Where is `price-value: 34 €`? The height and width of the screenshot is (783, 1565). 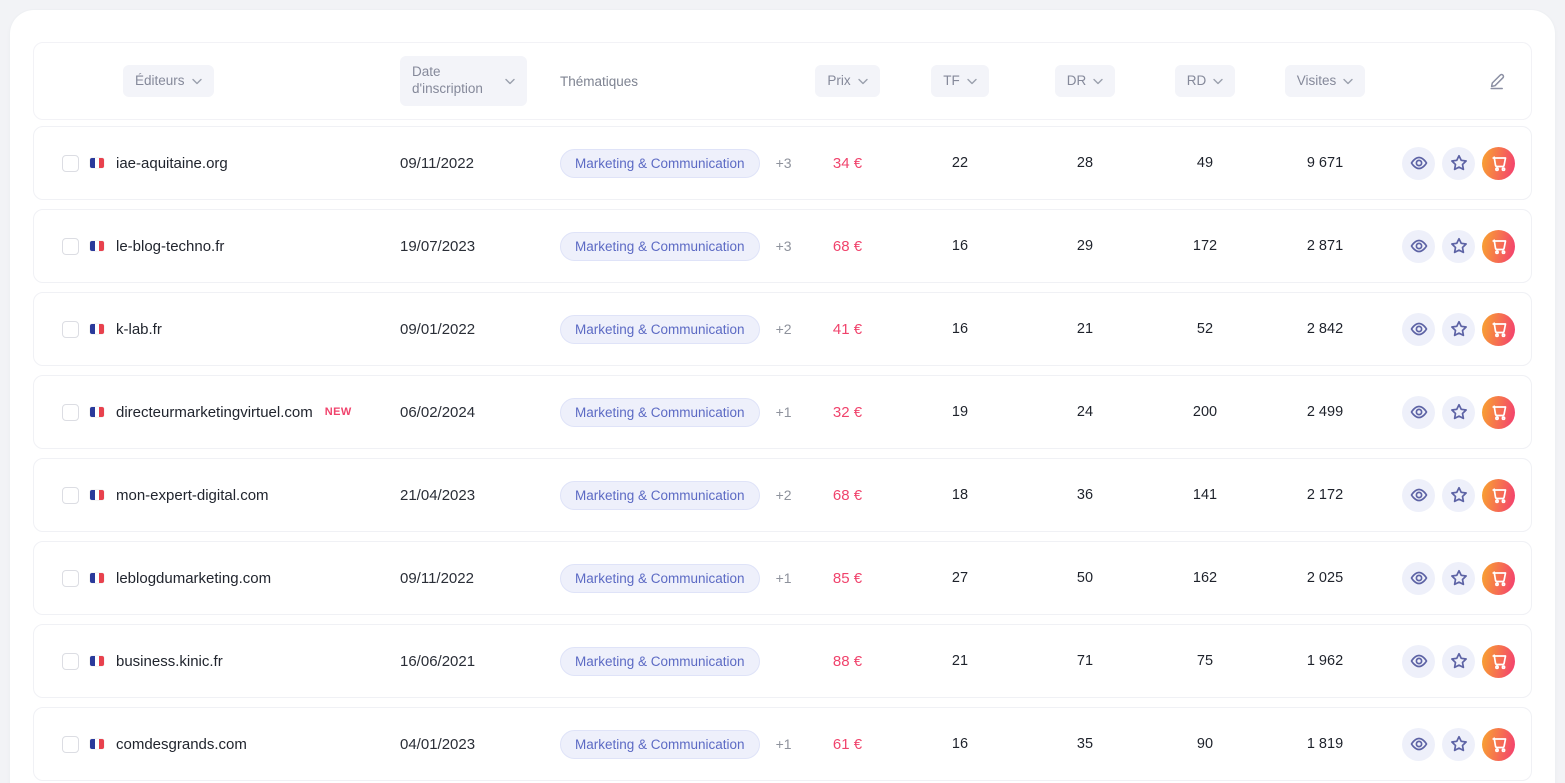
price-value: 34 € is located at coordinates (847, 163).